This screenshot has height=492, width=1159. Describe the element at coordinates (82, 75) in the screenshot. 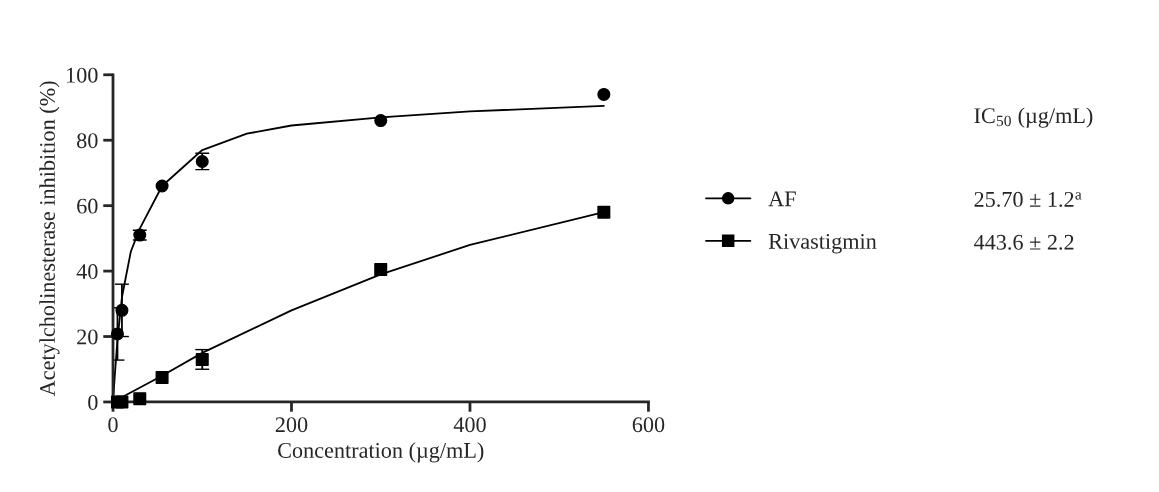

I see `y-tick-label: 100` at that location.